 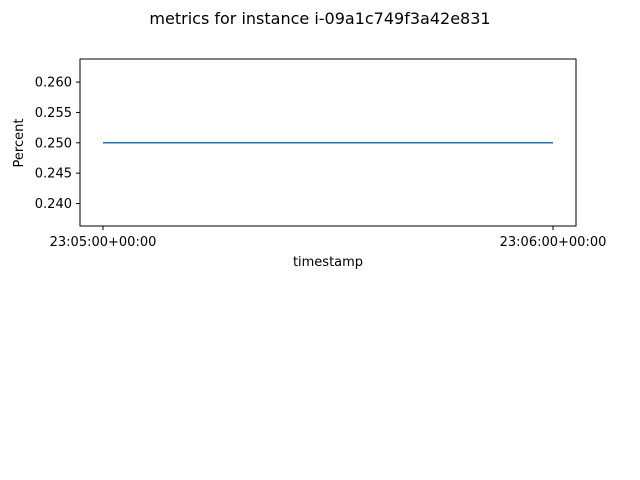 What do you see at coordinates (328, 262) in the screenshot?
I see `x-axis-label: timestamp` at bounding box center [328, 262].